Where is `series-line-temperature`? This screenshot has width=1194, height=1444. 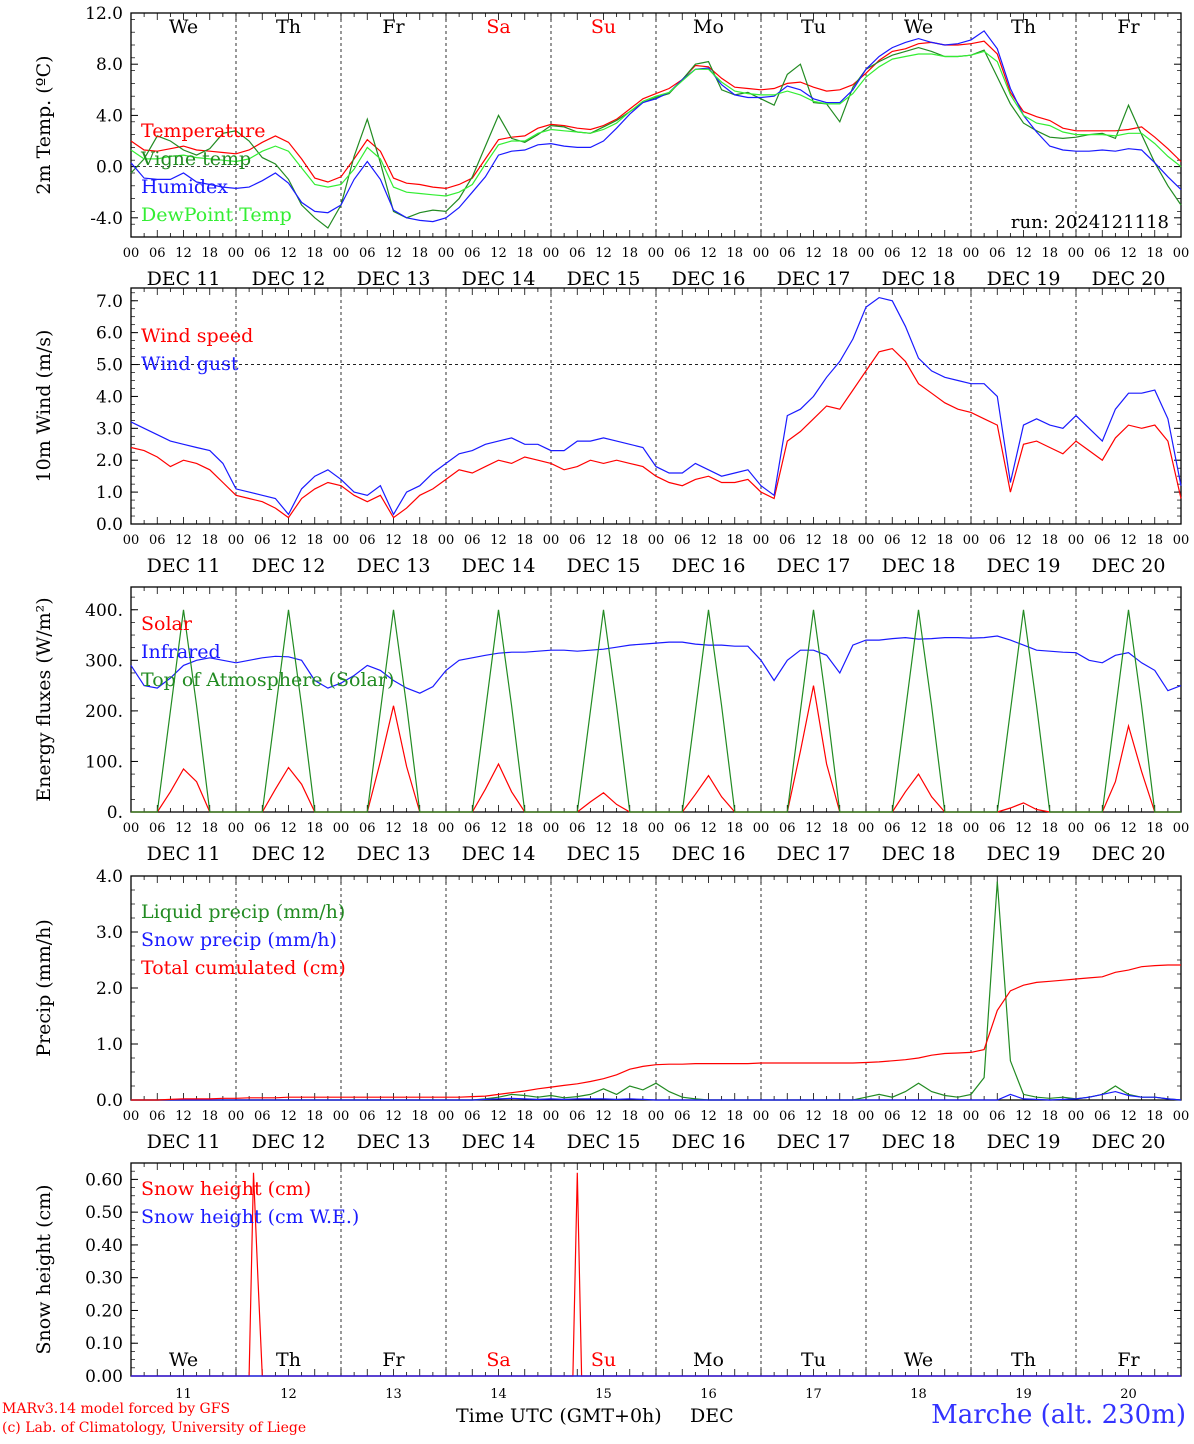 series-line-temperature is located at coordinates (656, 115).